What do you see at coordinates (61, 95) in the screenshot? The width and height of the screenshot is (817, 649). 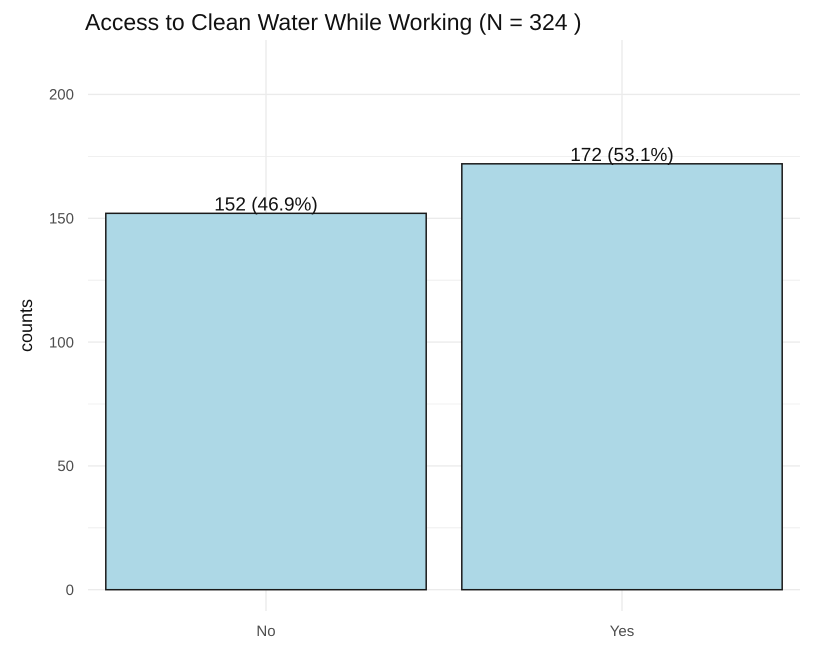 I see `y-tick-label: 200` at bounding box center [61, 95].